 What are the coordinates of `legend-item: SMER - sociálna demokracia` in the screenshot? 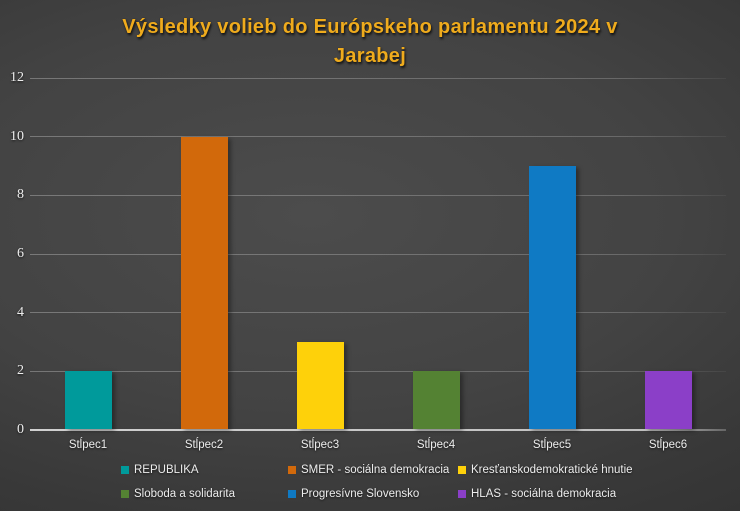 It's located at (368, 470).